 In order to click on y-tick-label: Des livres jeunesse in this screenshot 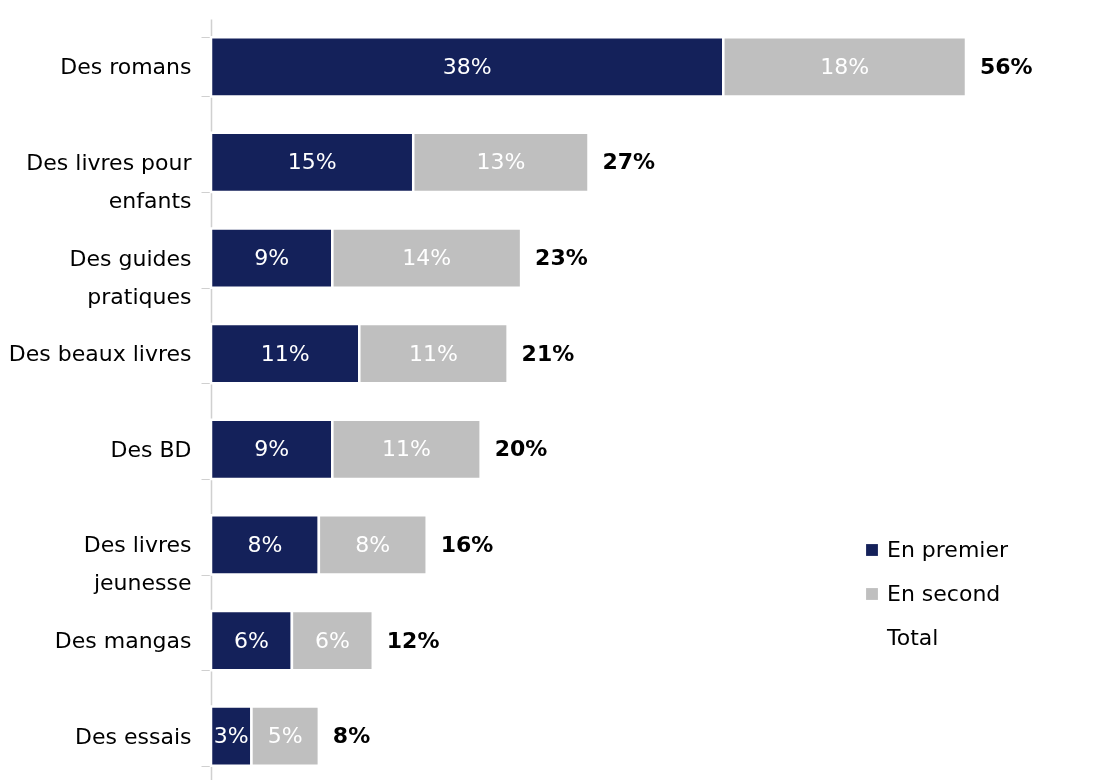, I will do `click(137, 564)`.